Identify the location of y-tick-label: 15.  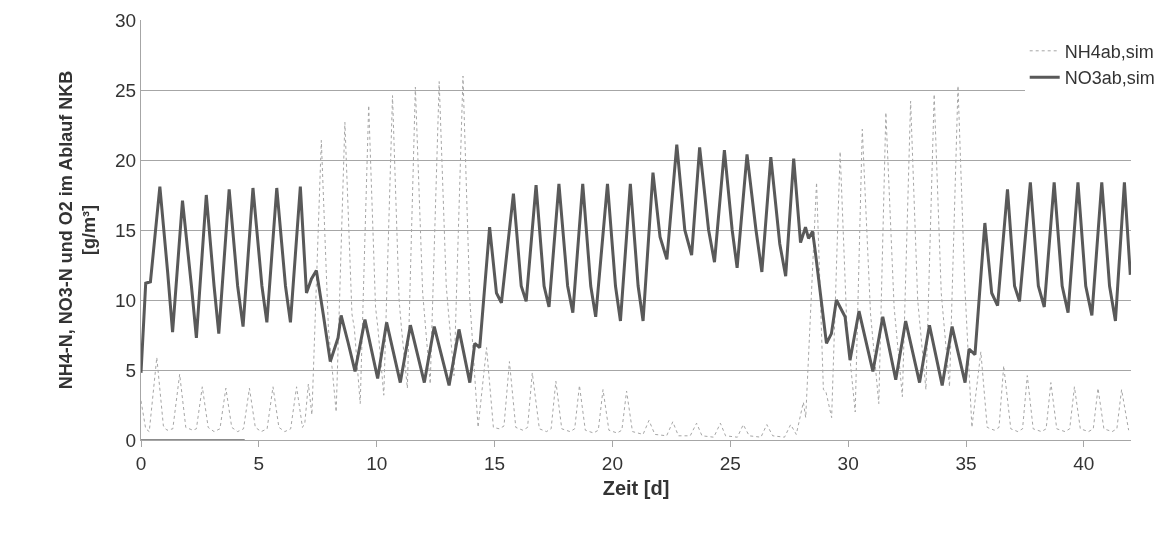
(126, 230).